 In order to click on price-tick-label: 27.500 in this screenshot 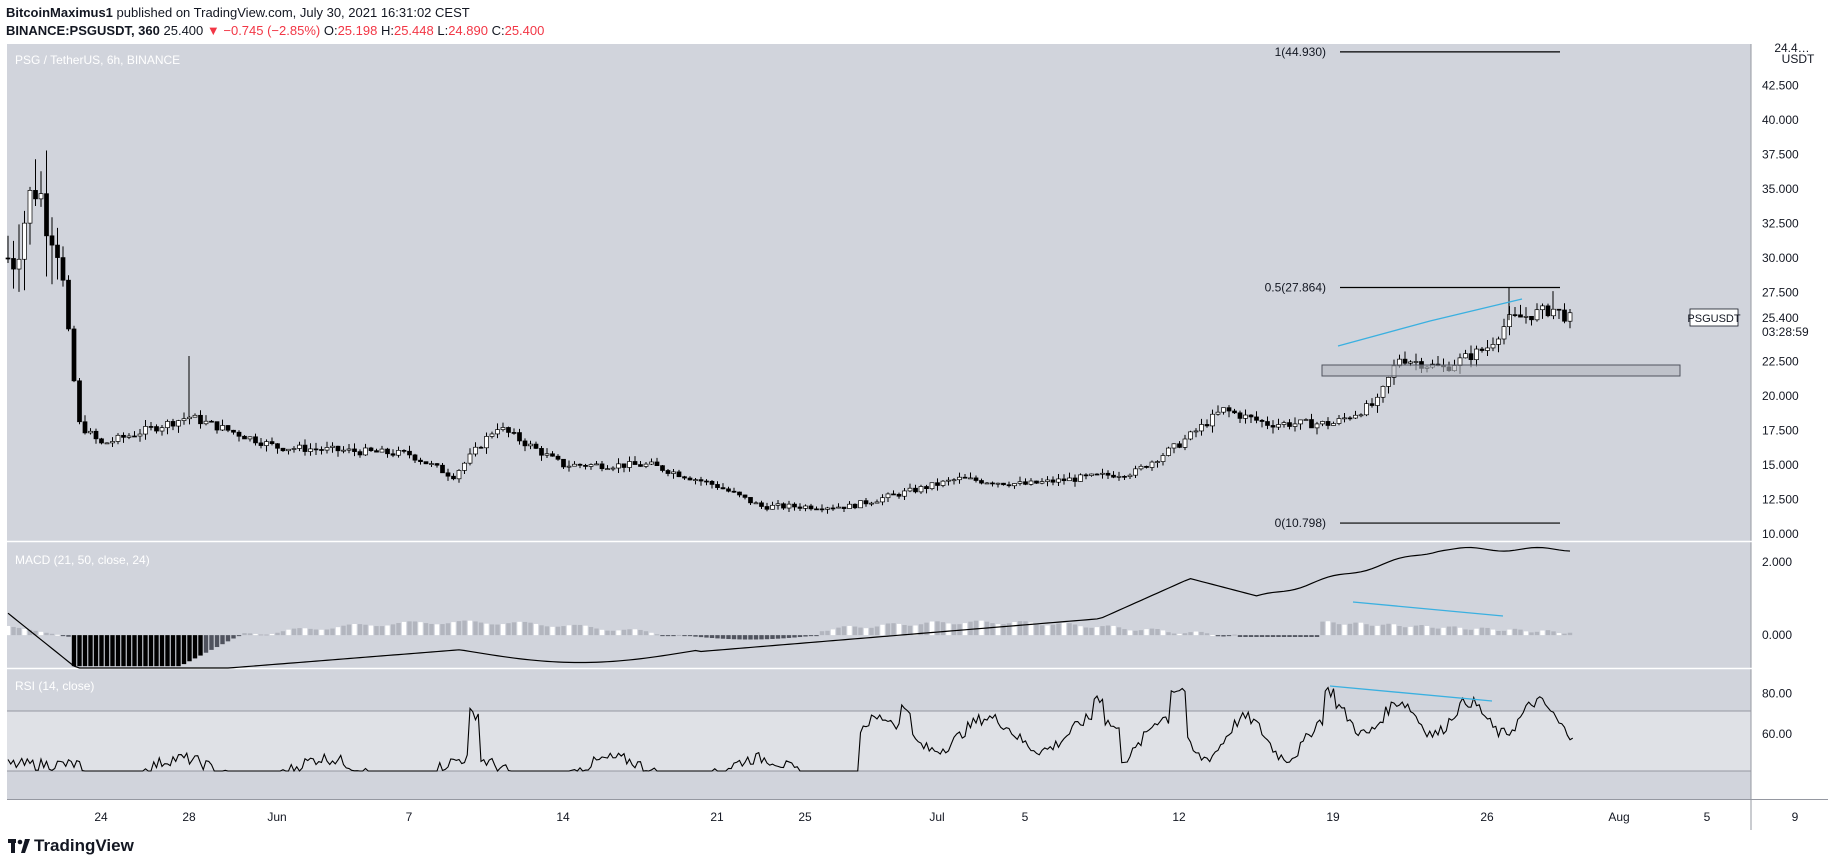, I will do `click(1780, 293)`.